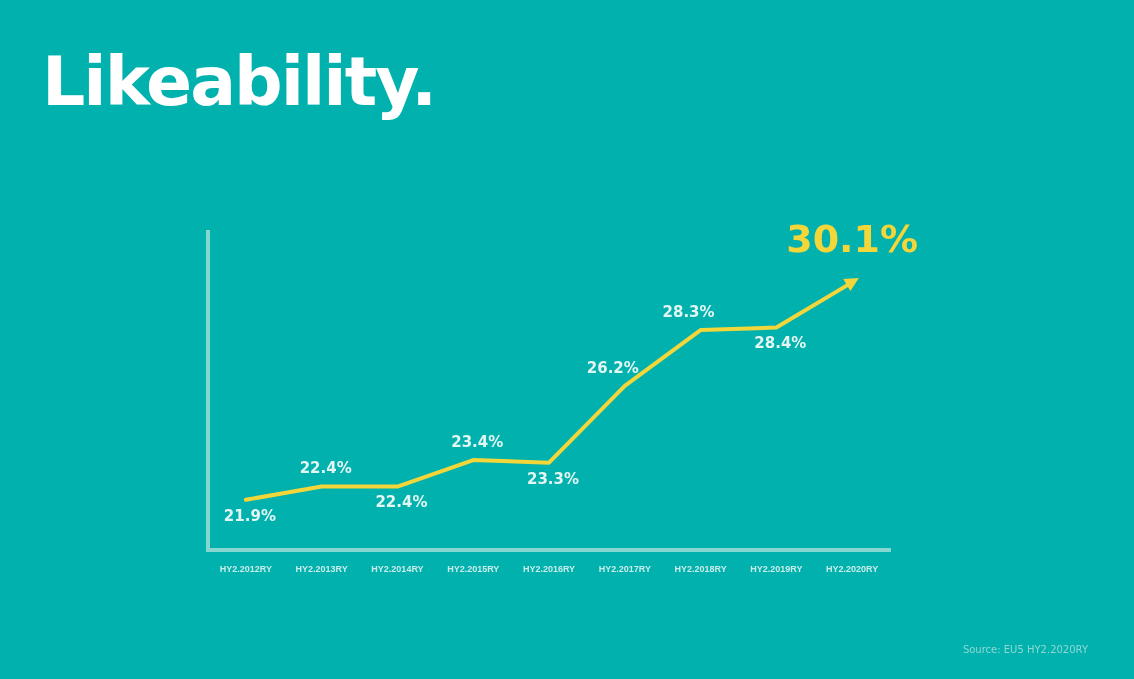  Describe the element at coordinates (553, 478) in the screenshot. I see `data-label: 23.3%` at that location.